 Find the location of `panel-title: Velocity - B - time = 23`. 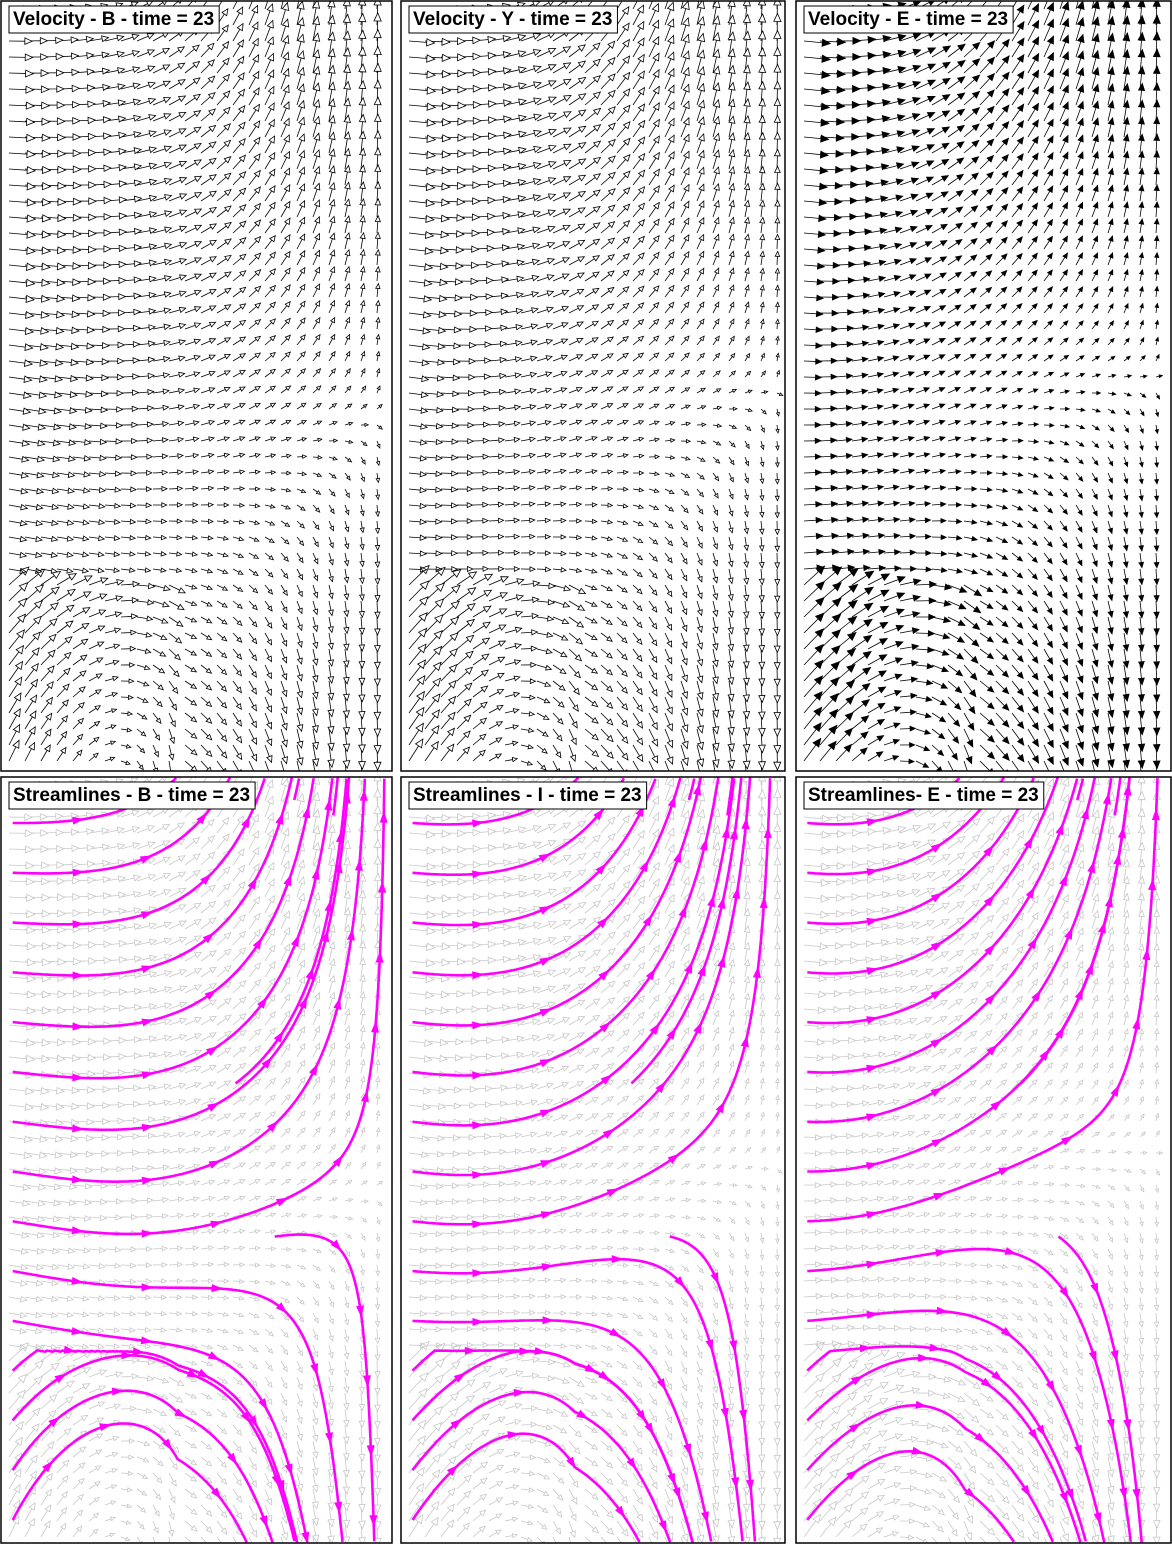

panel-title: Velocity - B - time = 23 is located at coordinates (113, 19).